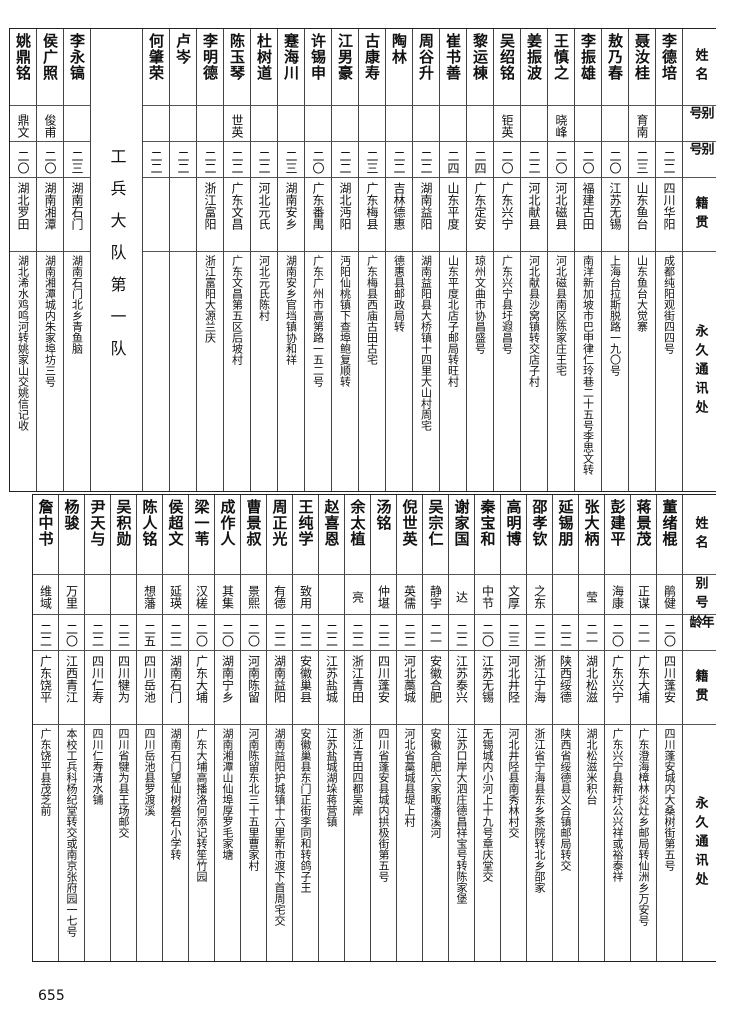 Image resolution: width=744 pixels, height=1024 pixels. I want to click on native-place-cell: 吉林德惠, so click(399, 215).